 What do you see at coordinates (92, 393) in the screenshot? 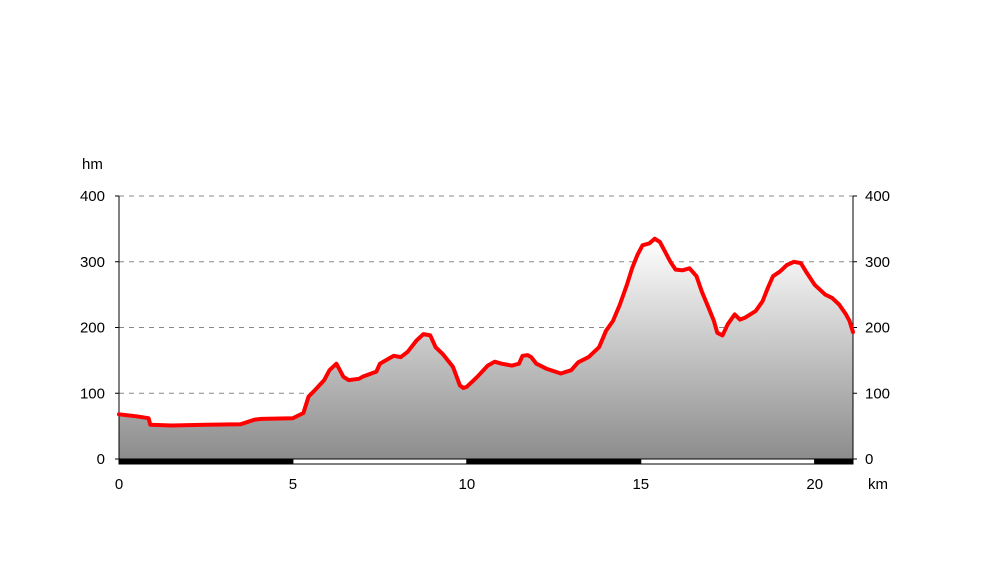
I see `y-tick-label-left: 100` at bounding box center [92, 393].